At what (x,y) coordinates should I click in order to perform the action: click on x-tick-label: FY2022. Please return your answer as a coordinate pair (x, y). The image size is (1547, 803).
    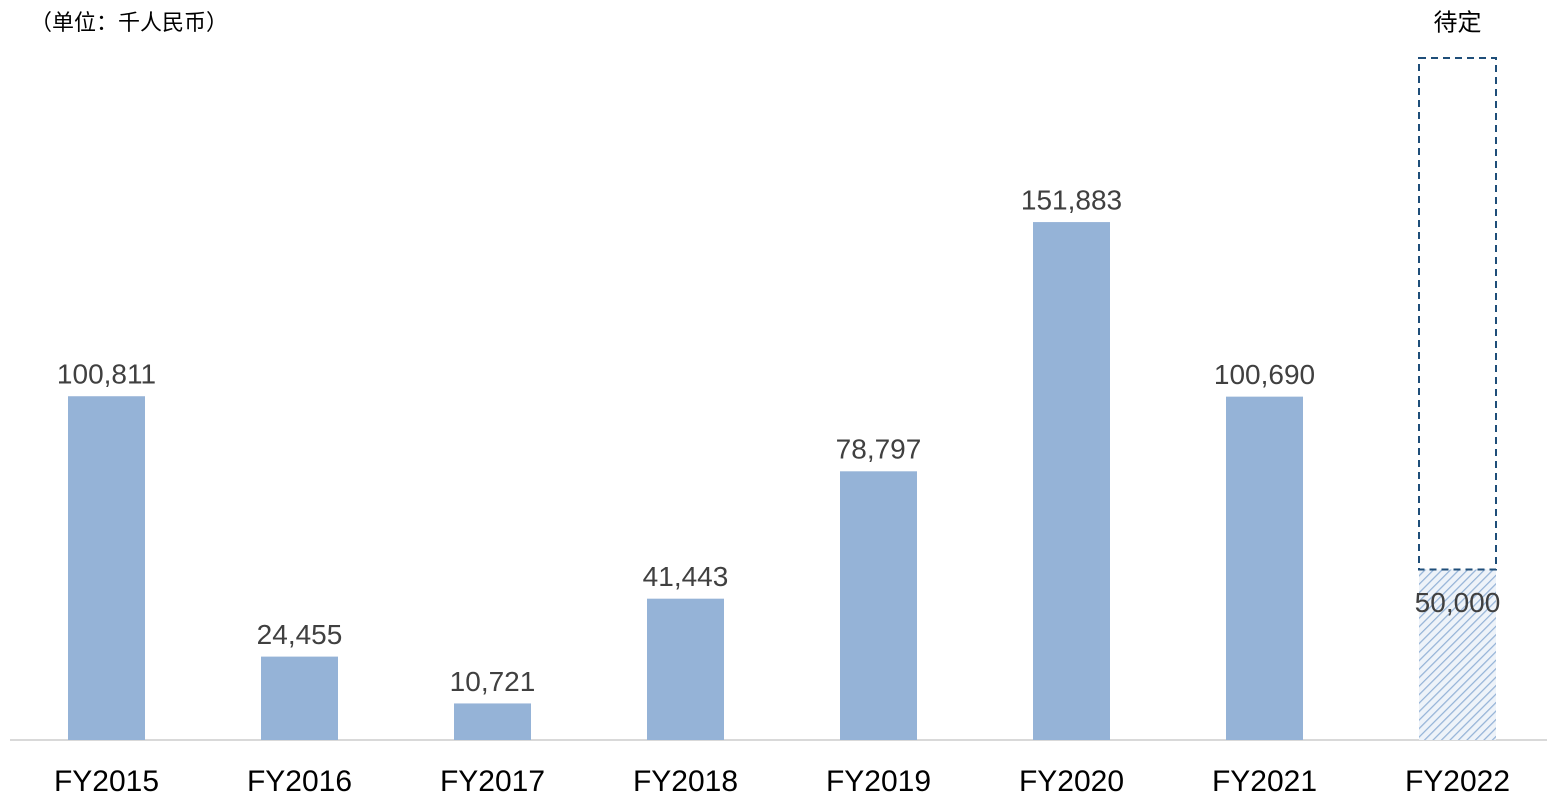
    Looking at the image, I should click on (1457, 781).